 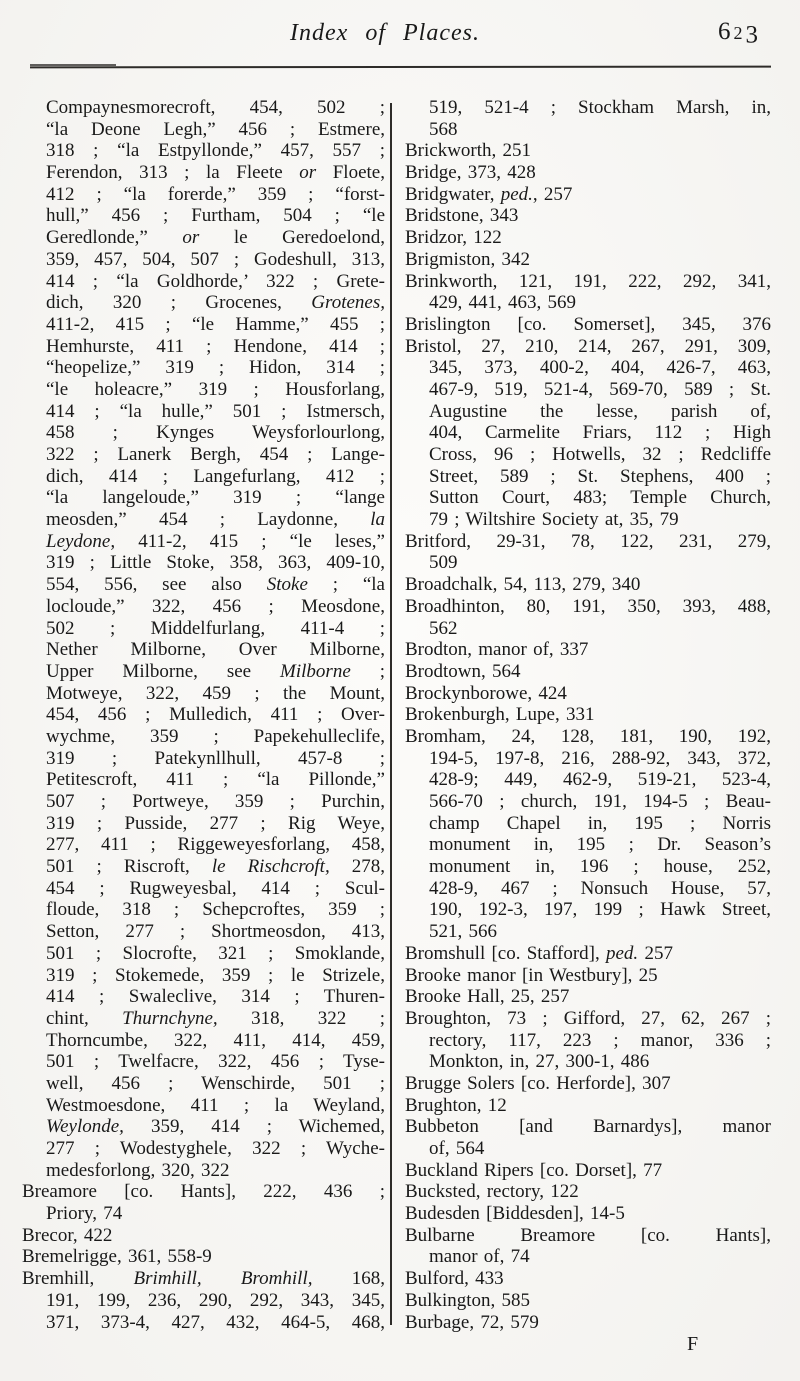 What do you see at coordinates (588, 1257) in the screenshot?
I see `index-line: manor of, 74` at bounding box center [588, 1257].